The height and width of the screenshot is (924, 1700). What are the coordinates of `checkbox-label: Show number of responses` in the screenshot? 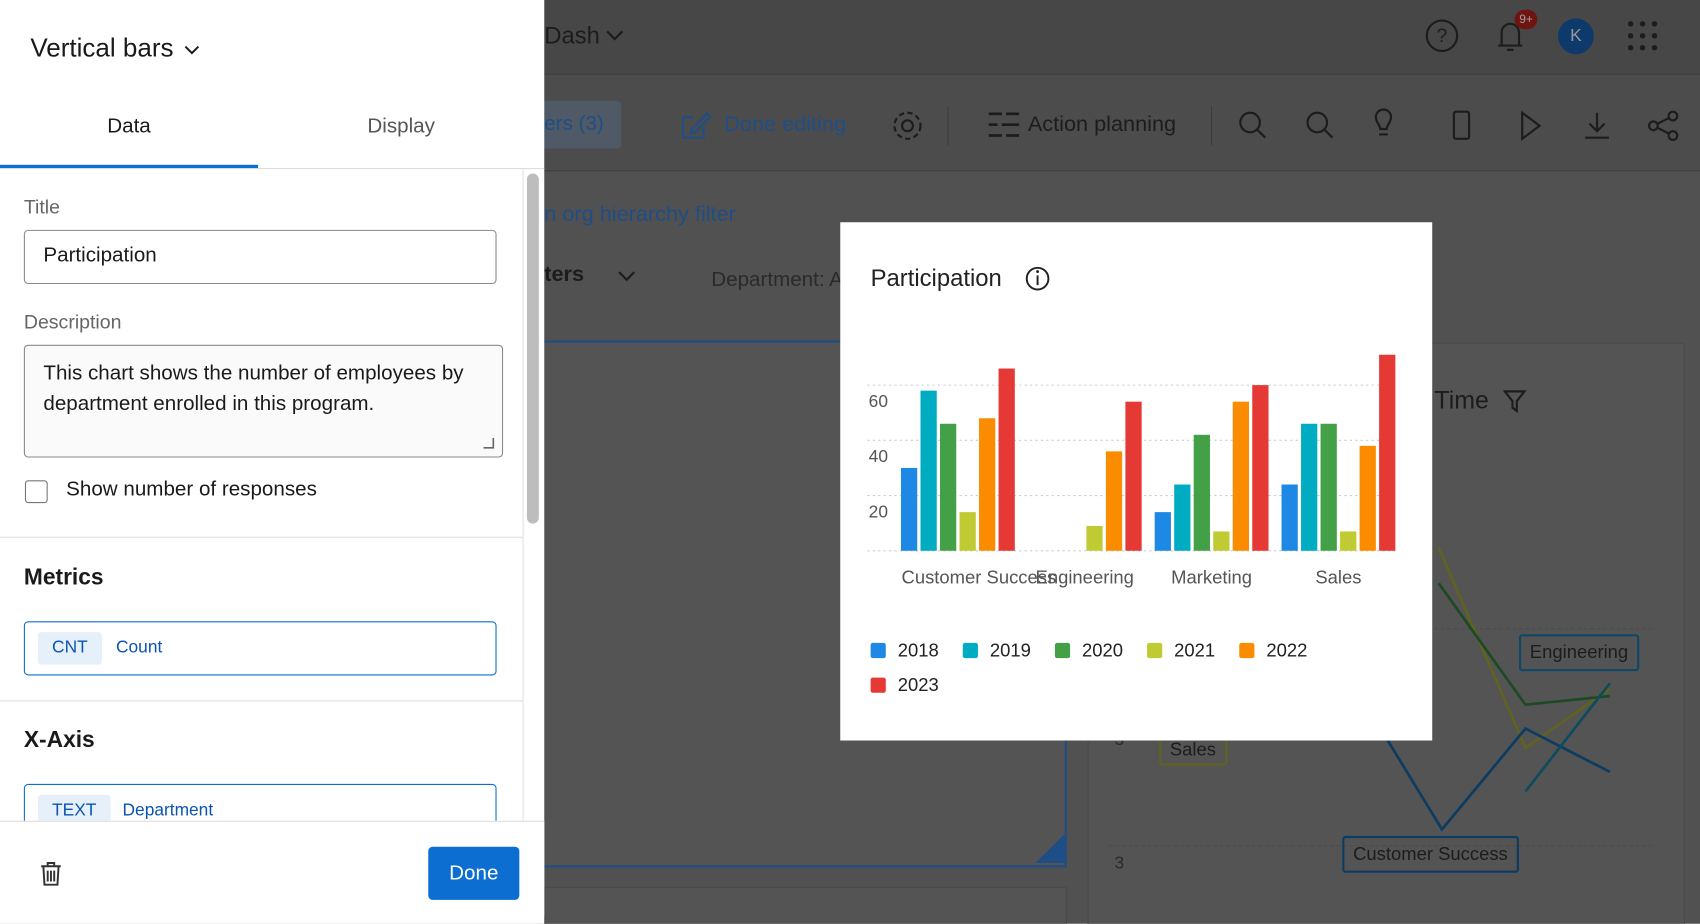 It's located at (191, 489).